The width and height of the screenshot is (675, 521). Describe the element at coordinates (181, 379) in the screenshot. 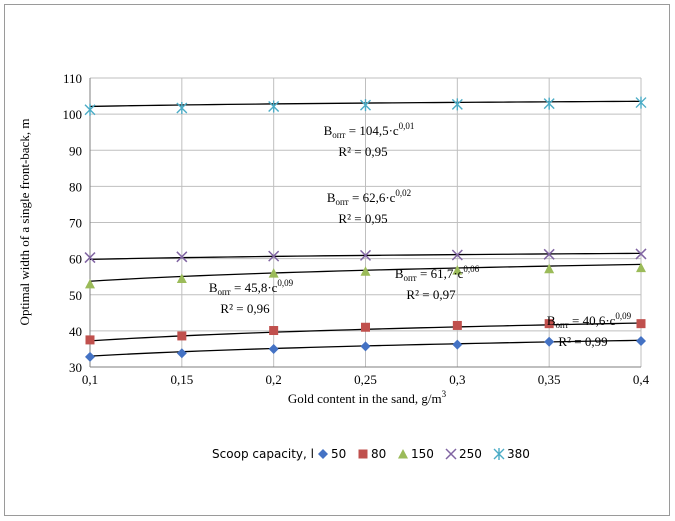

I see `x-tick-label: 0,15` at that location.